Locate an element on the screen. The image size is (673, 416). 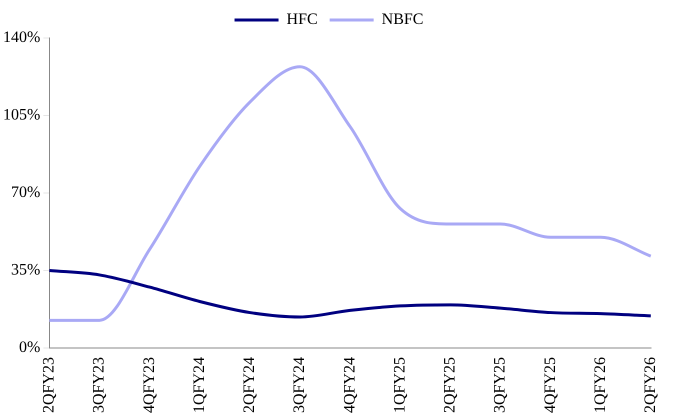
x-tick-label: 4QFY25 is located at coordinates (550, 385).